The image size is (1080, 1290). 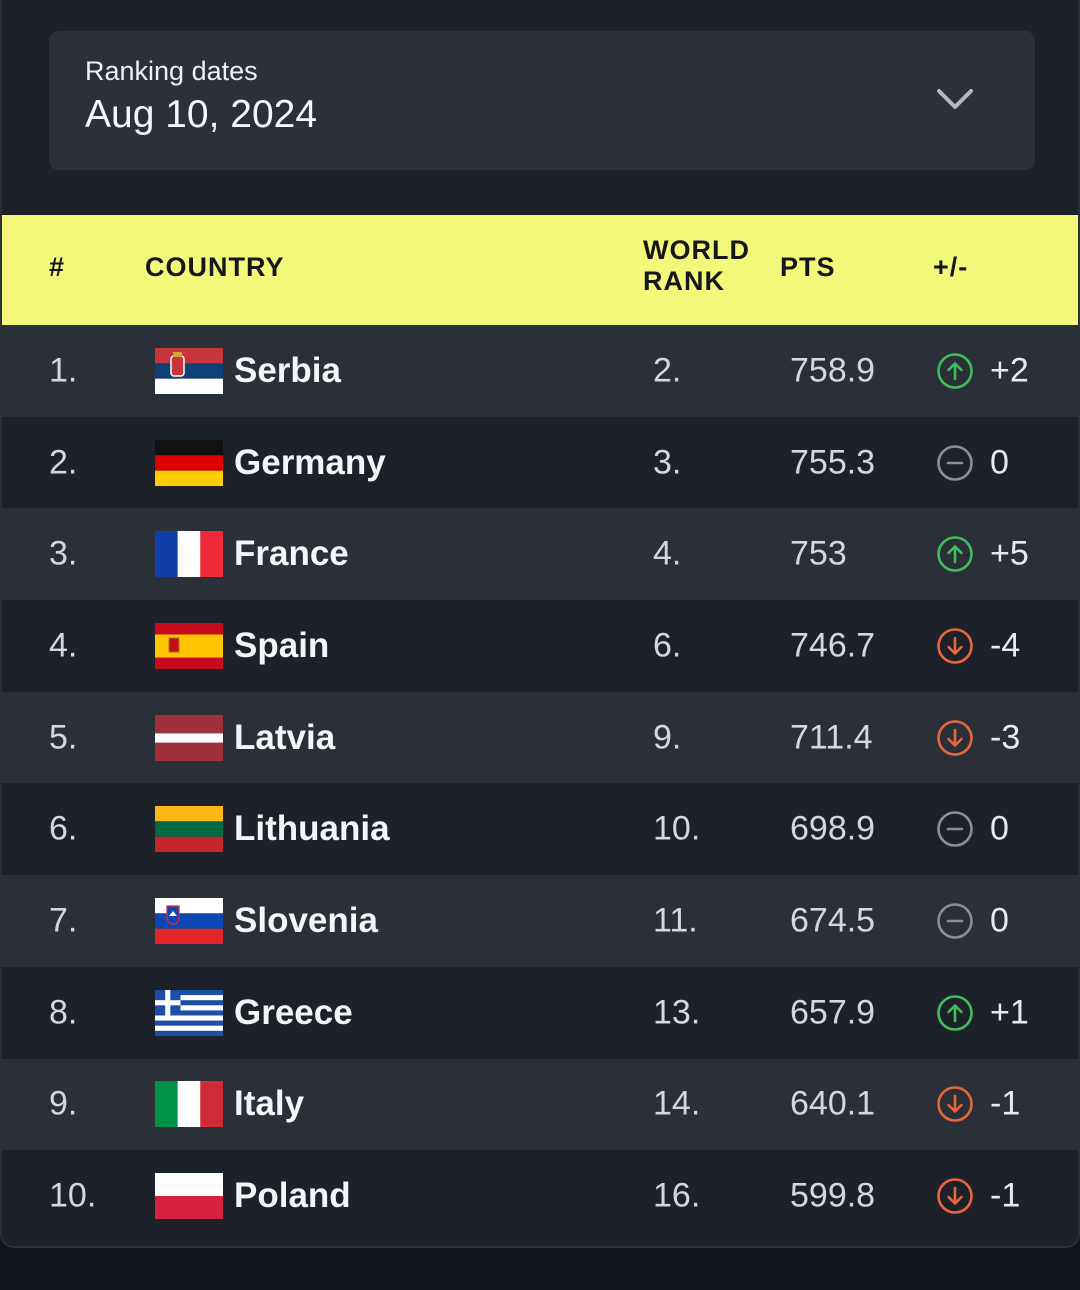 I want to click on row-rank: 5., so click(x=63, y=737).